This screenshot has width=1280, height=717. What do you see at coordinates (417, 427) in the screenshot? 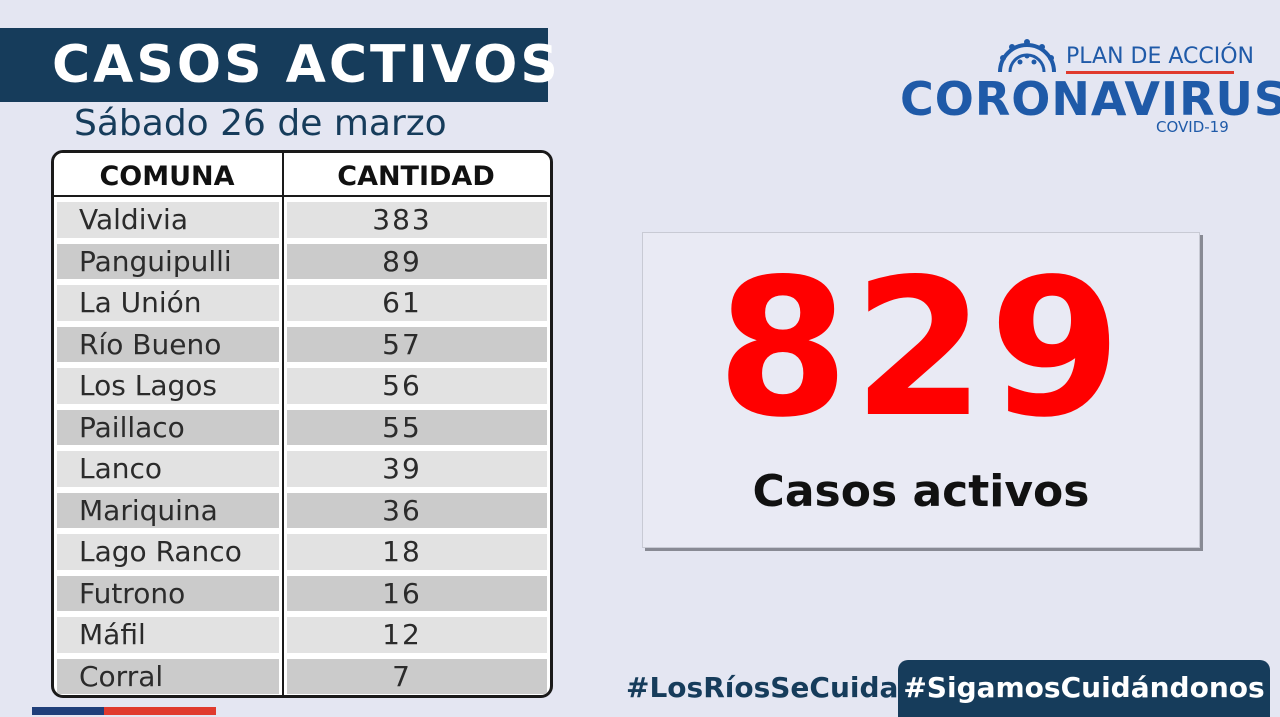
I see `cell-cantidad: 55` at bounding box center [417, 427].